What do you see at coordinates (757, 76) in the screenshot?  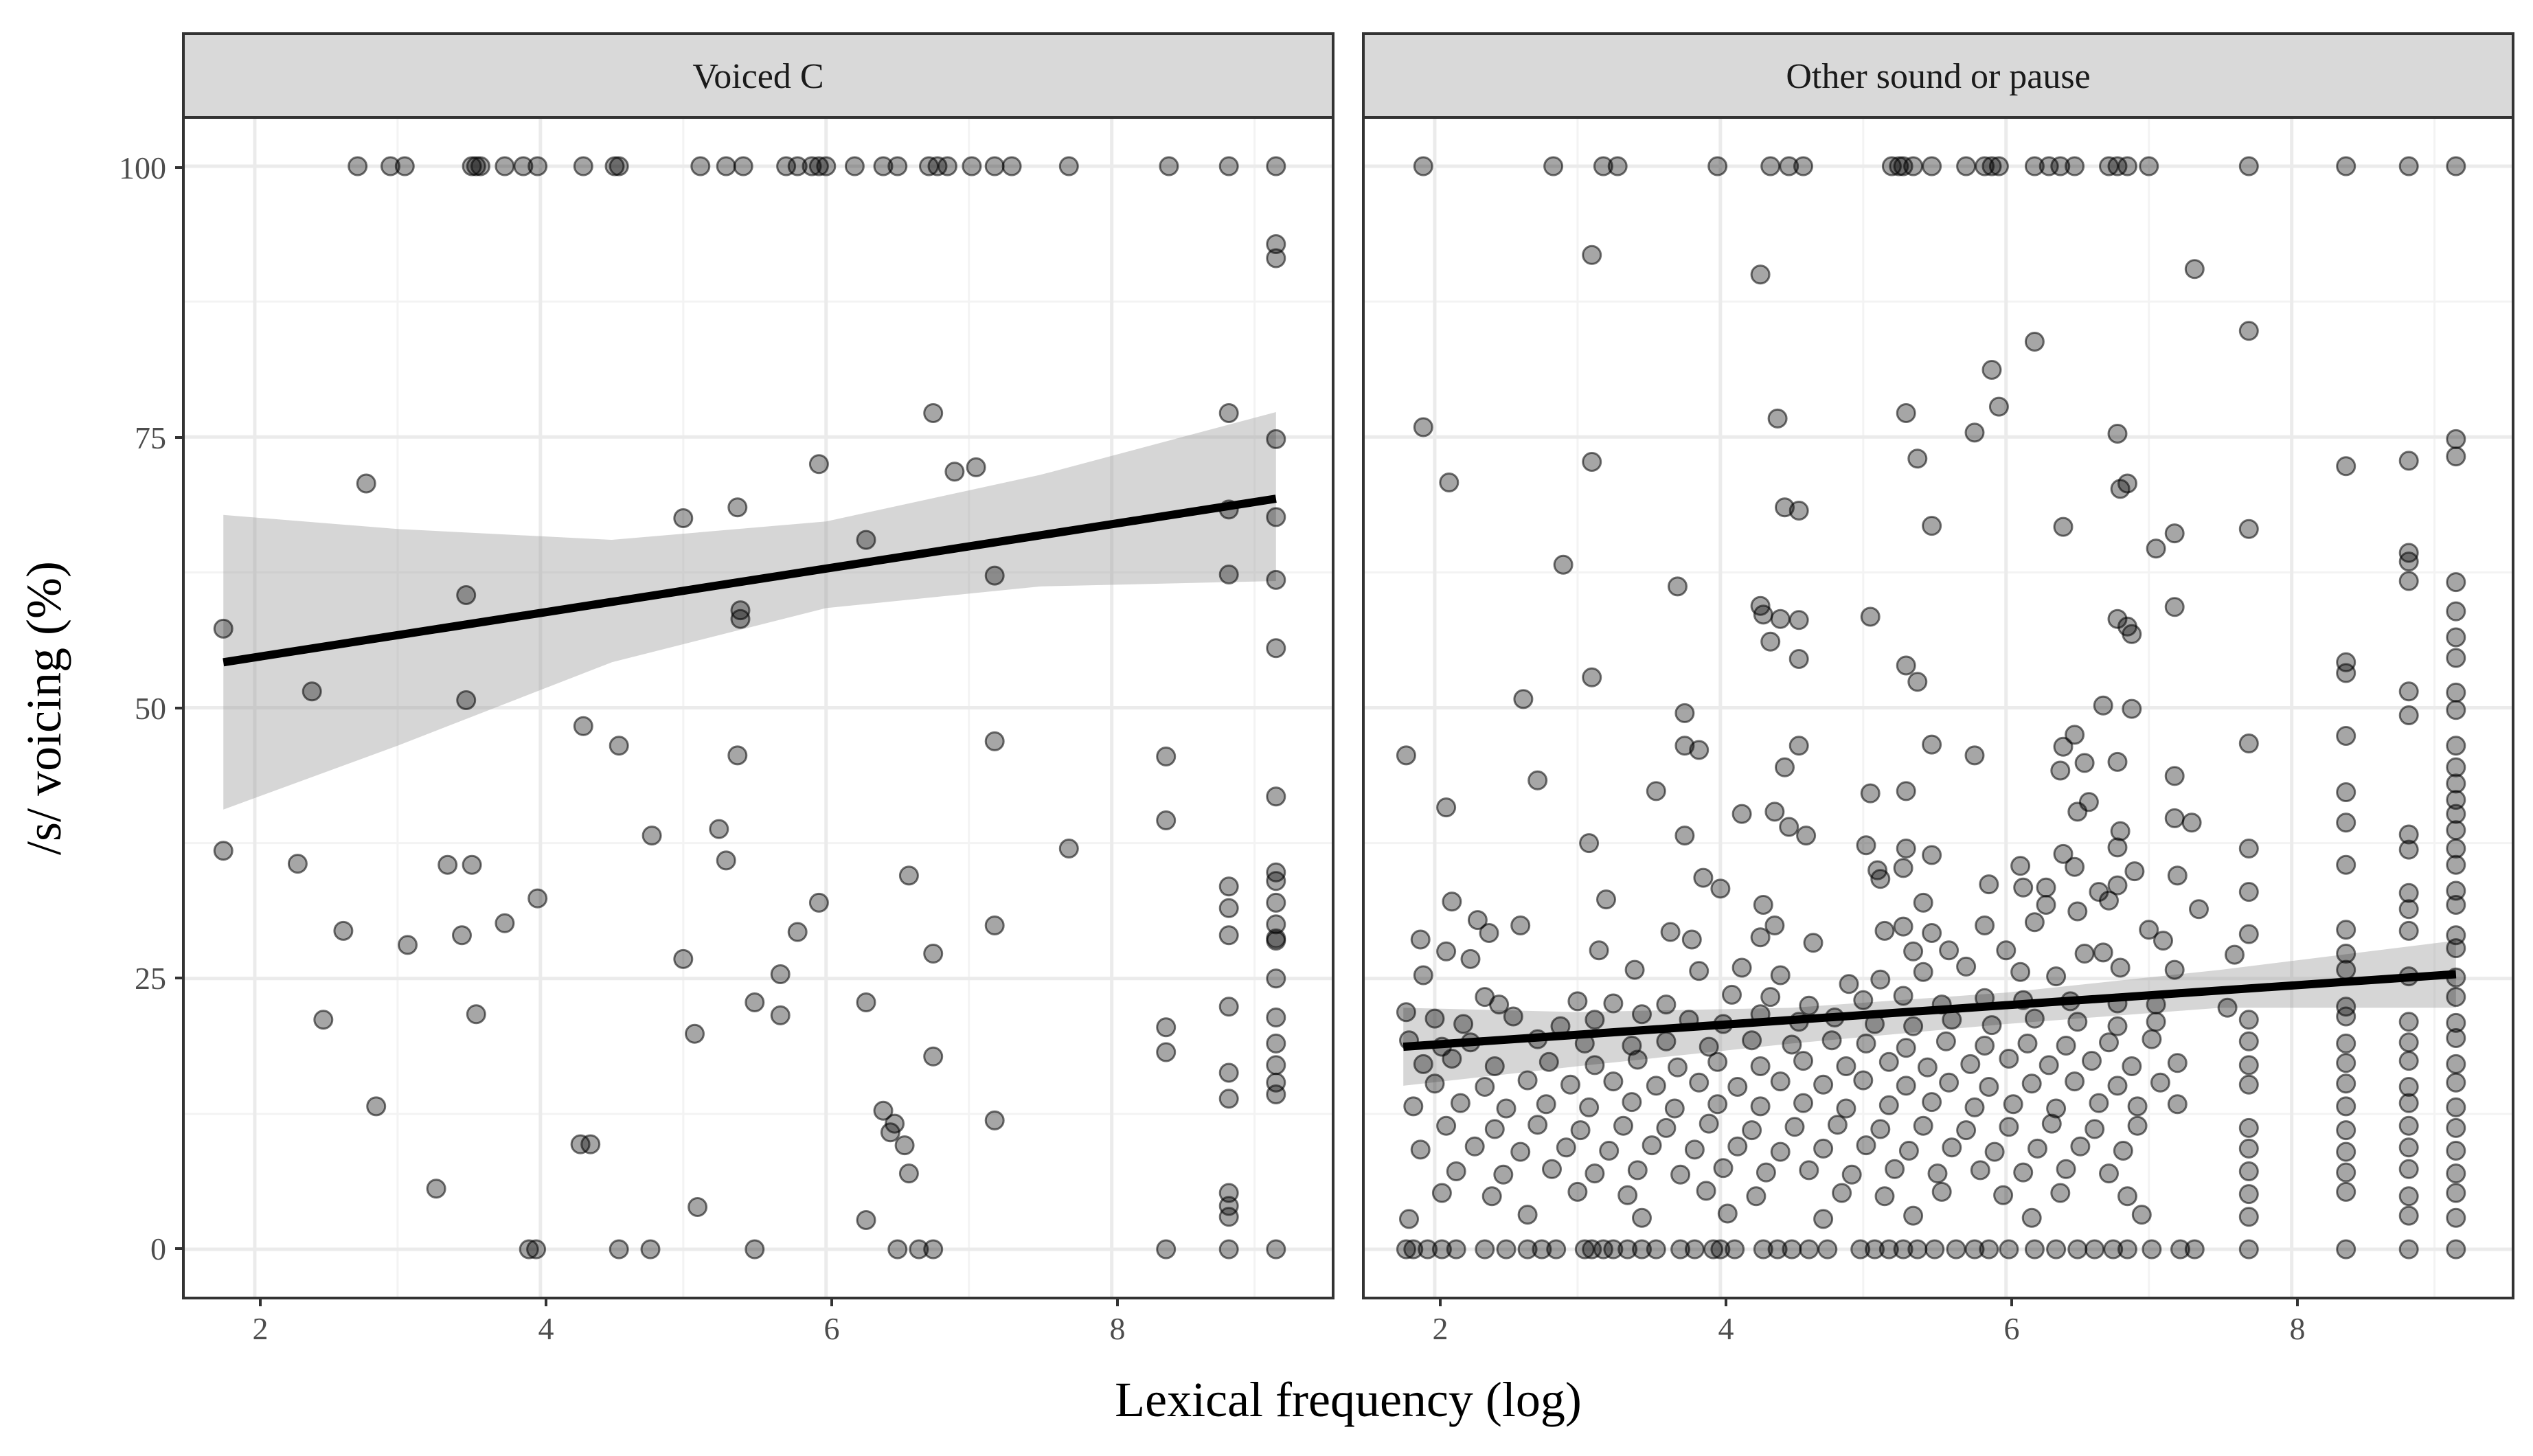 I see `strip-label-voiced-c: Voiced C` at bounding box center [757, 76].